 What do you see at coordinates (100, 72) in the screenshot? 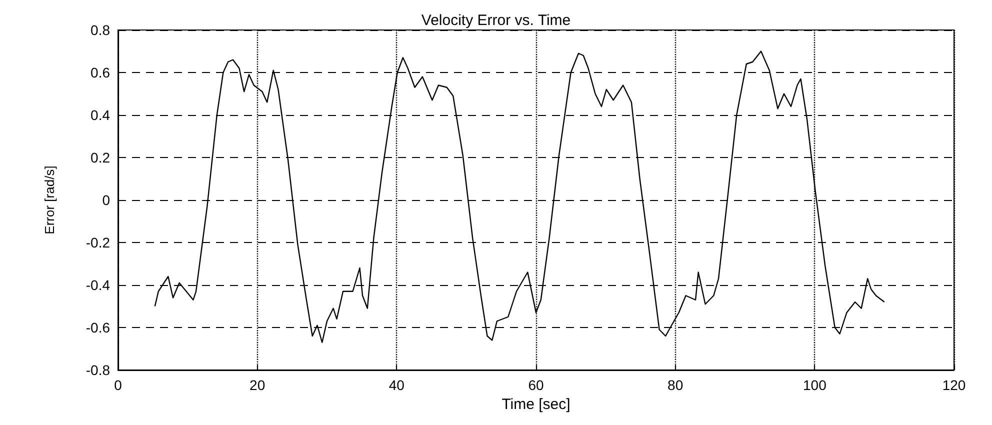
I see `y-tick-label: 0.6` at bounding box center [100, 72].